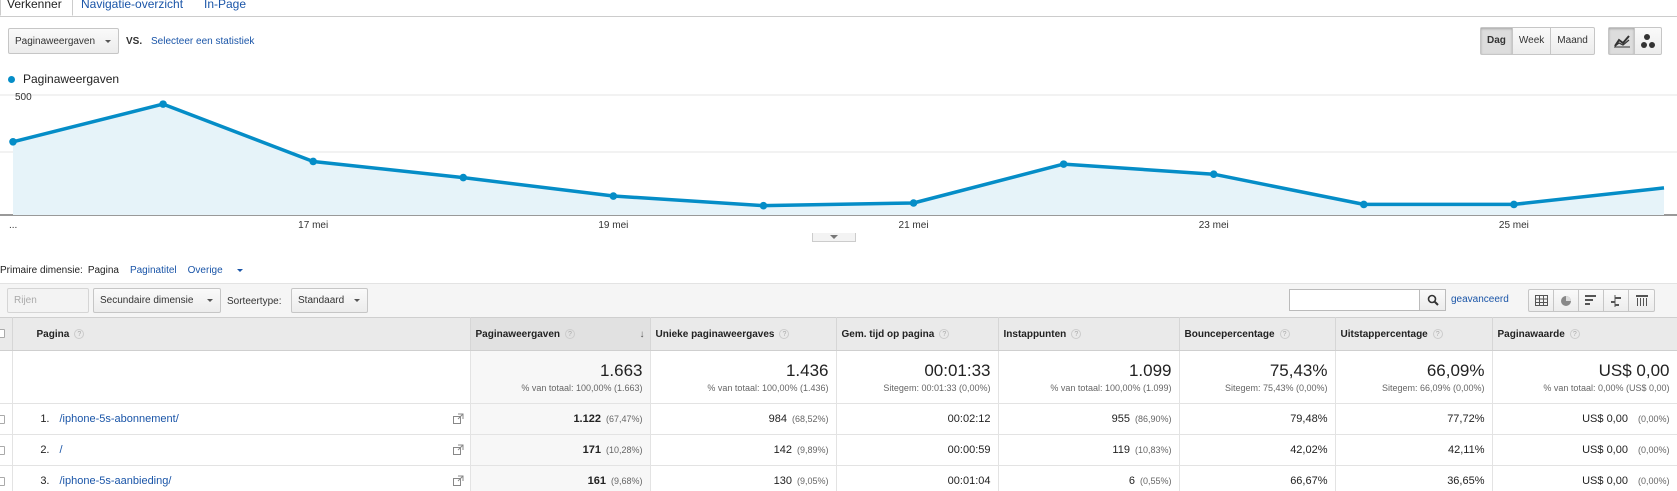  I want to click on vs-label: VS., so click(134, 41).